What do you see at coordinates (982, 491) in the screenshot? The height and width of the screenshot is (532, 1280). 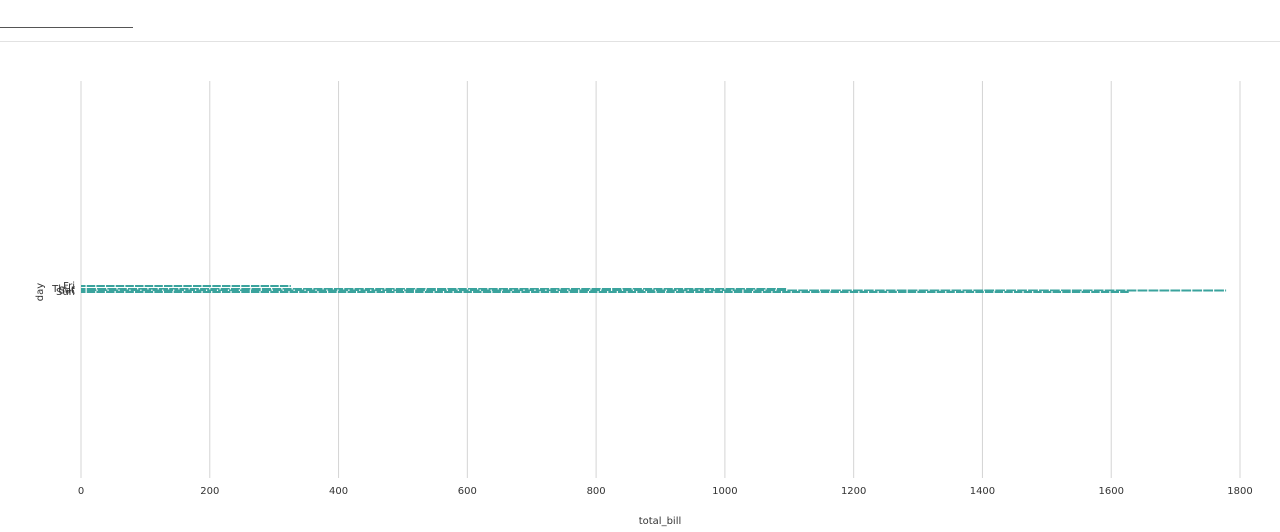 I see `x-tick-label: 1400` at bounding box center [982, 491].